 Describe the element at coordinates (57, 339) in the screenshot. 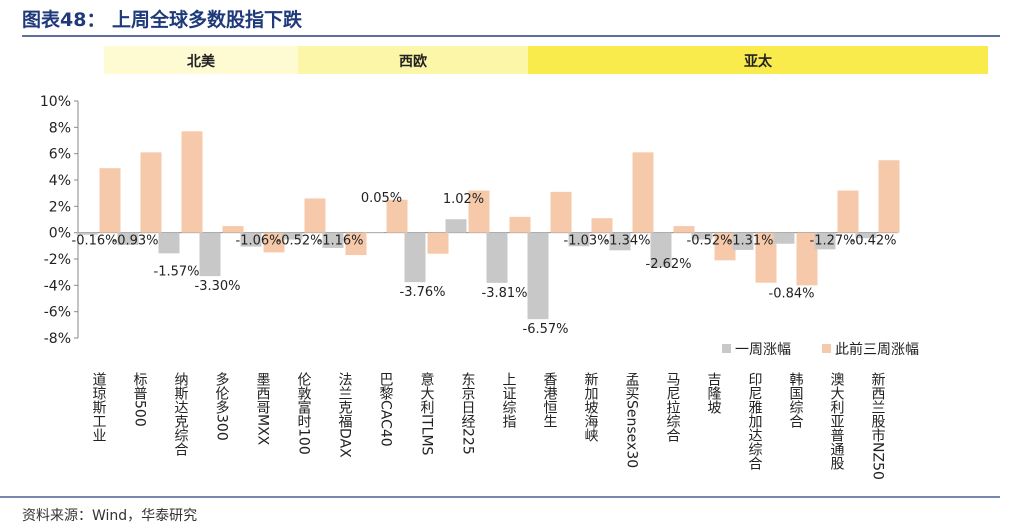

I see `y-tick-label: -8%` at that location.